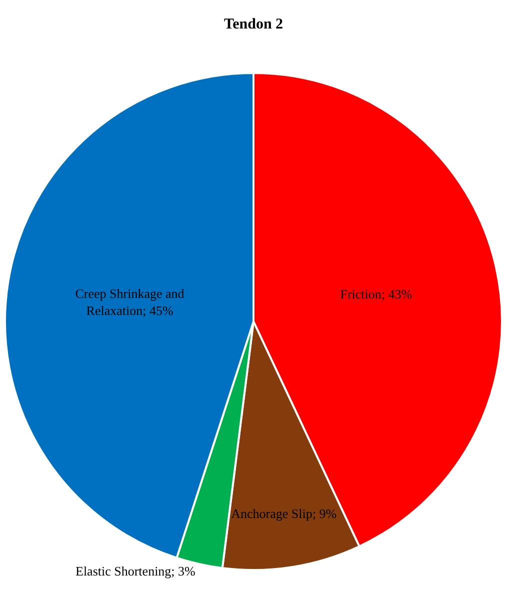  Describe the element at coordinates (284, 513) in the screenshot. I see `slice-label: Anchorage Slip; 9%` at that location.